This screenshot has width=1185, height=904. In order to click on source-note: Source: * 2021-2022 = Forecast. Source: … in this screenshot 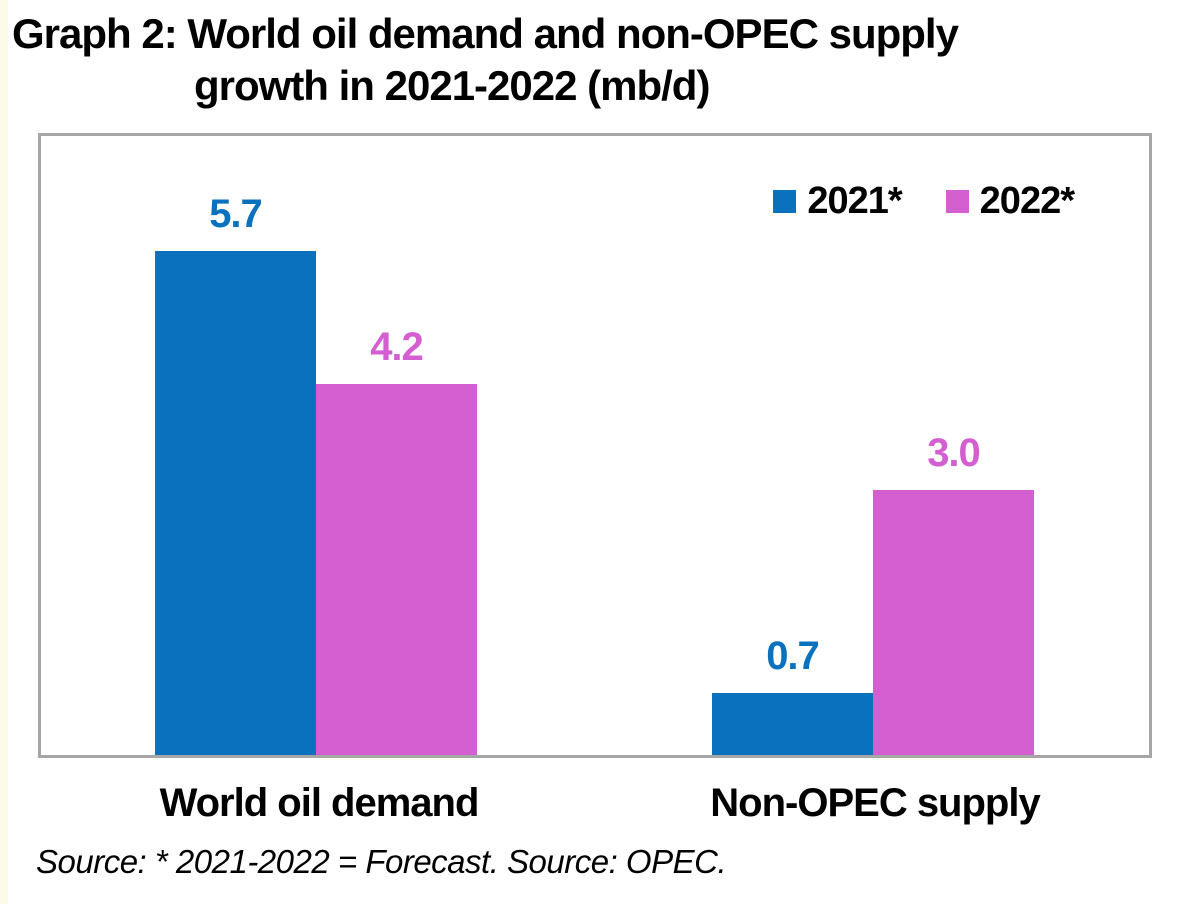, I will do `click(381, 861)`.